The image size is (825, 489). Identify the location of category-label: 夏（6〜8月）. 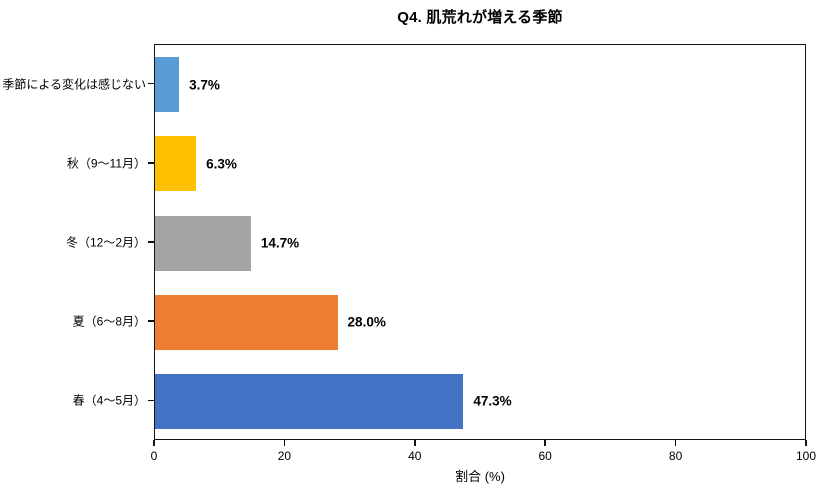
(109, 321).